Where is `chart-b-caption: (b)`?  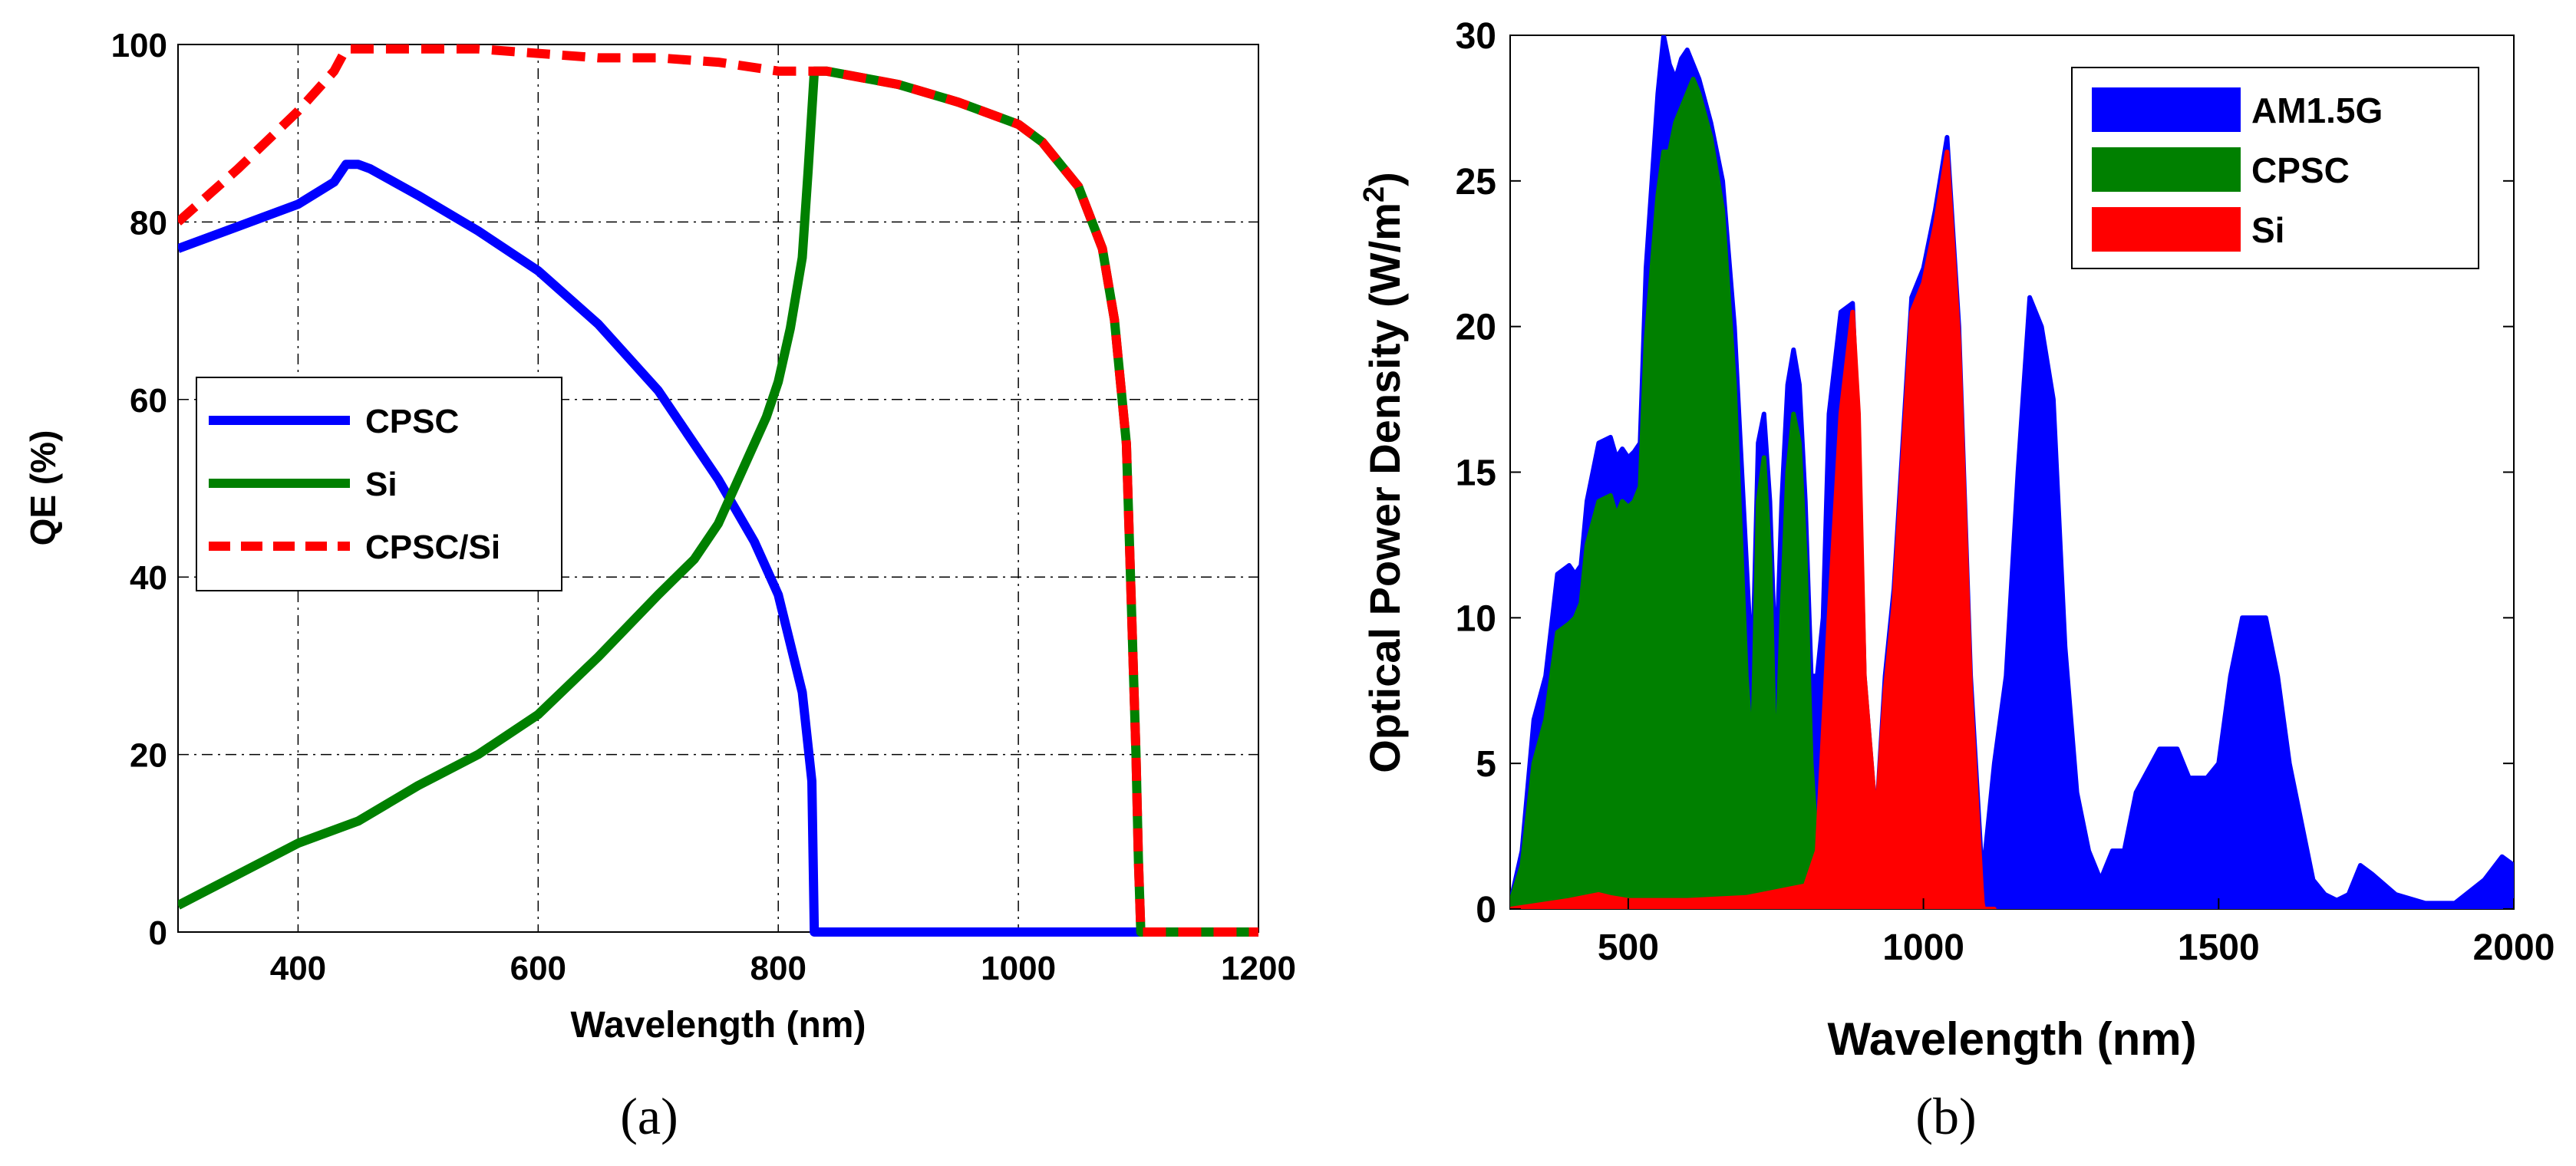
chart-b-caption: (b) is located at coordinates (1945, 1116).